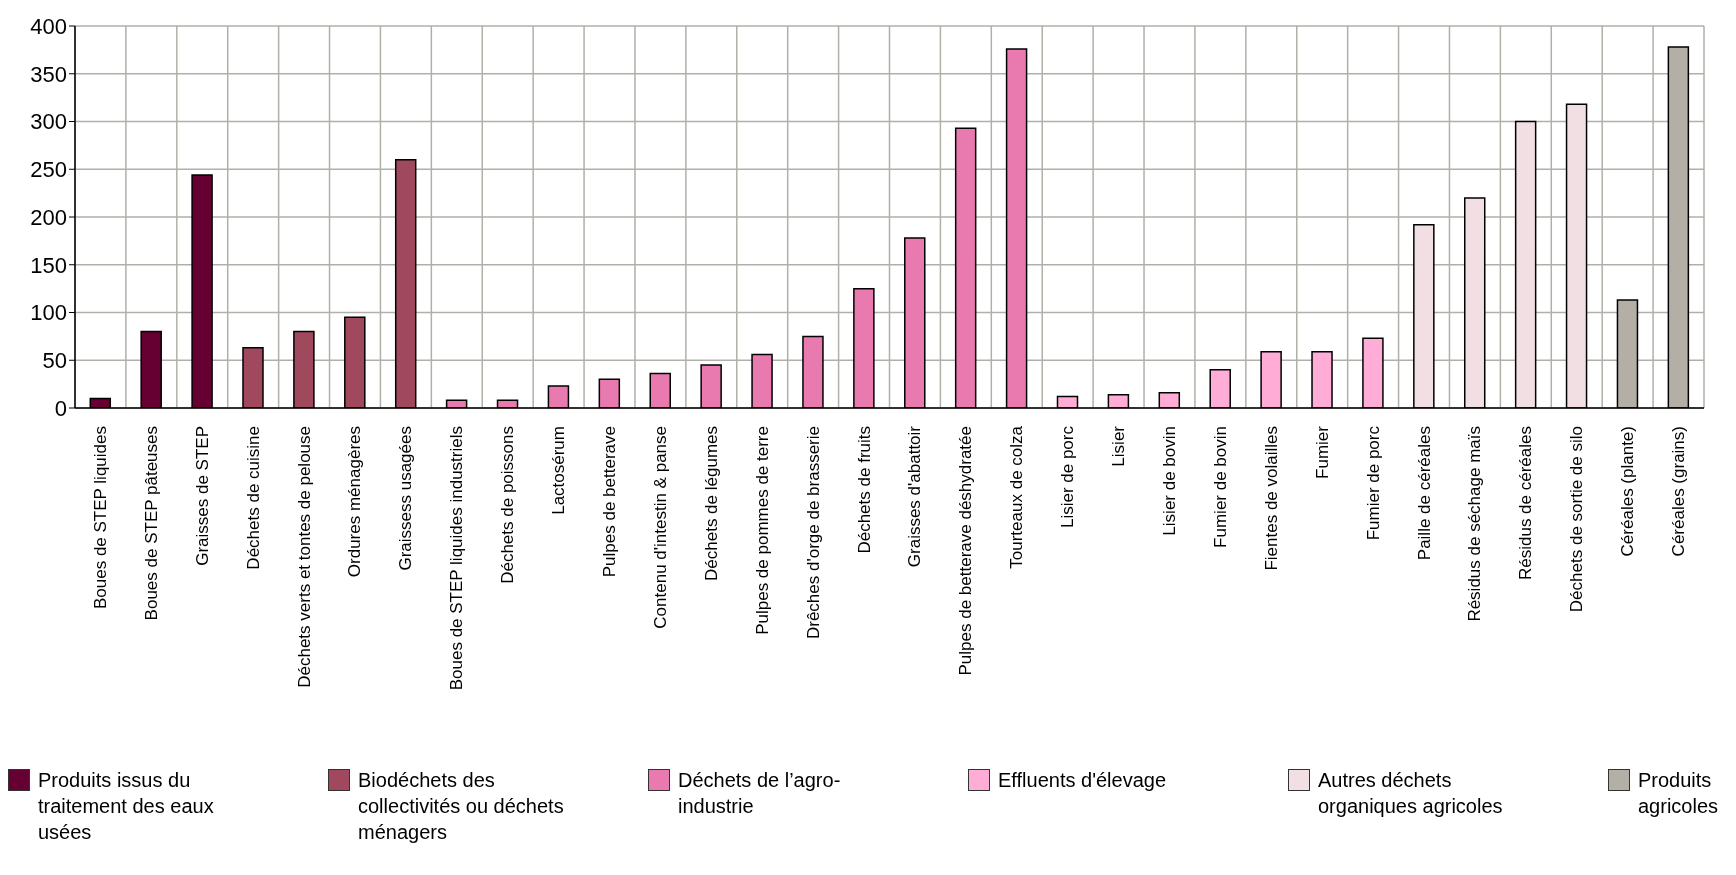 This screenshot has width=1736, height=875. What do you see at coordinates (48, 313) in the screenshot?
I see `y-tick-label: 100` at bounding box center [48, 313].